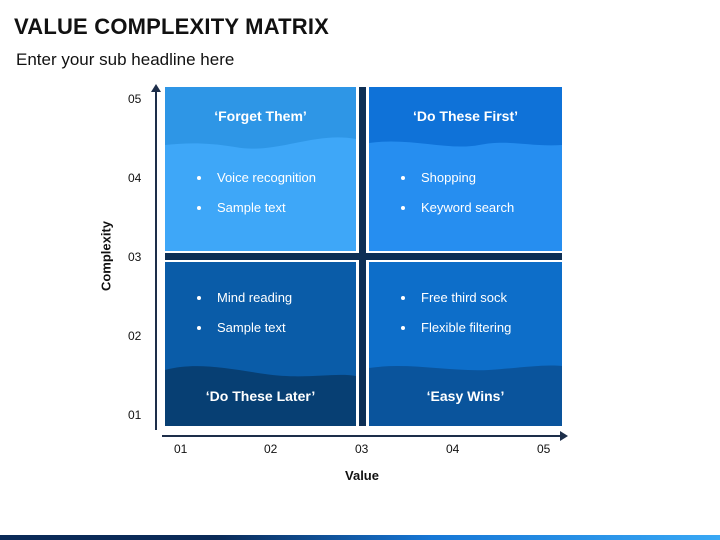  What do you see at coordinates (564, 436) in the screenshot?
I see `x-axis-arrow-icon` at bounding box center [564, 436].